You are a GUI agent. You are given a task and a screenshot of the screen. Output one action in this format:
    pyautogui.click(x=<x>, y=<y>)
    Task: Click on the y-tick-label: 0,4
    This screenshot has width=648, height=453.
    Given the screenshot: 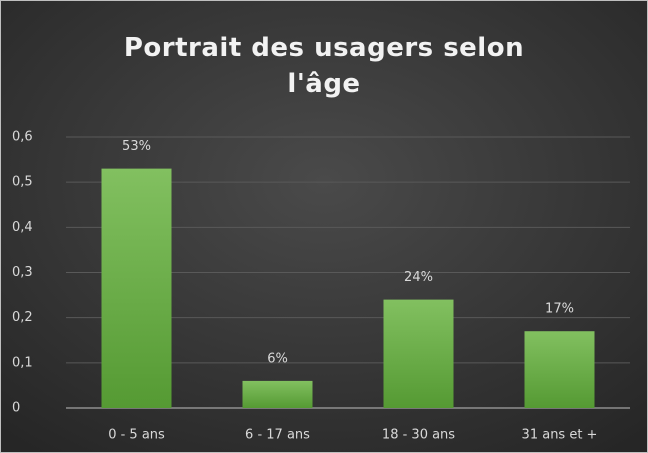 What is the action you would take?
    pyautogui.click(x=22, y=227)
    